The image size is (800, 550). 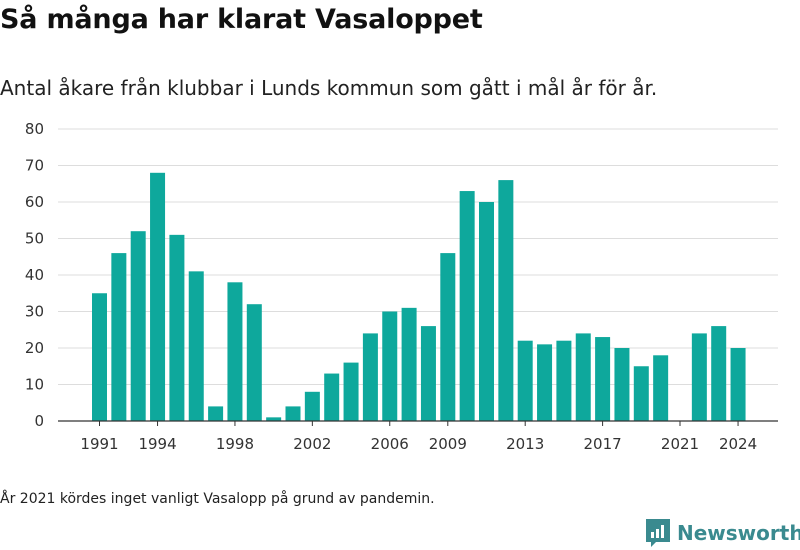 I want to click on x-tick-label: 2013, so click(x=525, y=444).